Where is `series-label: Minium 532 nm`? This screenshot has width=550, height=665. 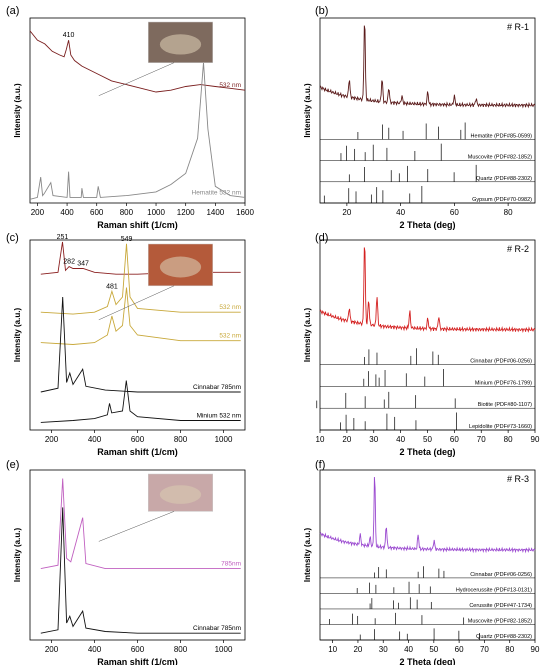
series-label: Minium 532 nm is located at coordinates (219, 416).